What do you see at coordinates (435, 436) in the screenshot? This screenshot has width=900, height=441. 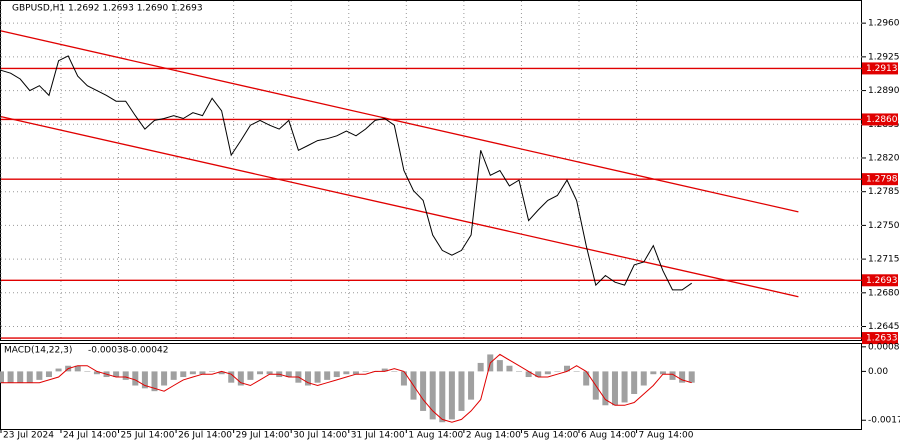 I see `x-tick-label: 1 Aug 14:00` at bounding box center [435, 436].